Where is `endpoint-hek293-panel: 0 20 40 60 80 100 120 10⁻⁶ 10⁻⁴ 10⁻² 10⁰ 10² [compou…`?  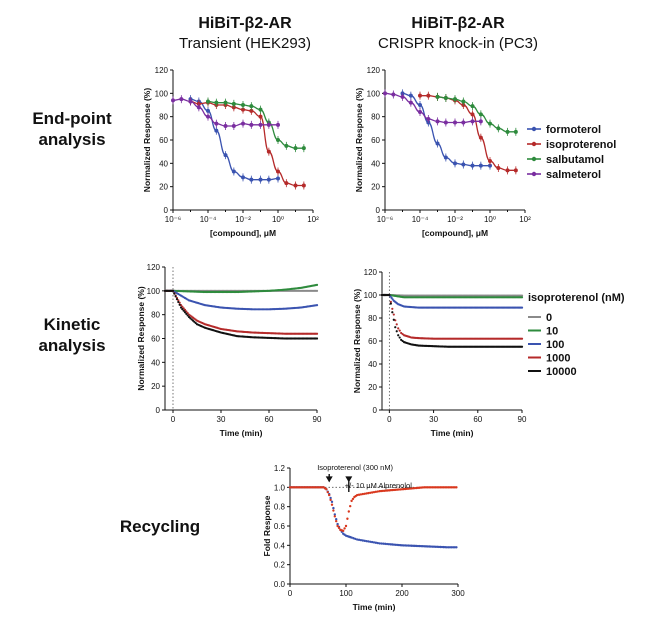
endpoint-hek293-panel: 0 20 40 60 80 100 120 10⁻⁶ 10⁻⁴ 10⁻² 10⁰ 10² [compou… is located at coordinates (230, 152).